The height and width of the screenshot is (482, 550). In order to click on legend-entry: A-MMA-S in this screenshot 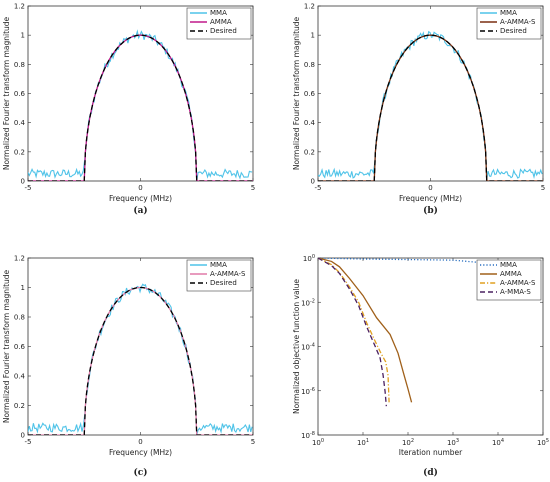, I will do `click(515, 292)`.